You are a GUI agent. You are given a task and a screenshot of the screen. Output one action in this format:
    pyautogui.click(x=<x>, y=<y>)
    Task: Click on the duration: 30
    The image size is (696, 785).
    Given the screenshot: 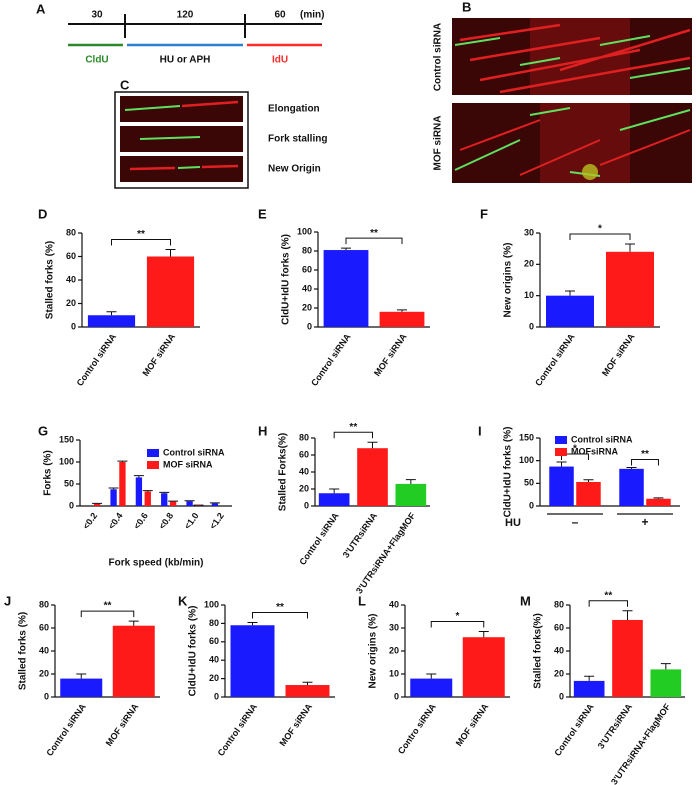 What is the action you would take?
    pyautogui.click(x=97, y=15)
    